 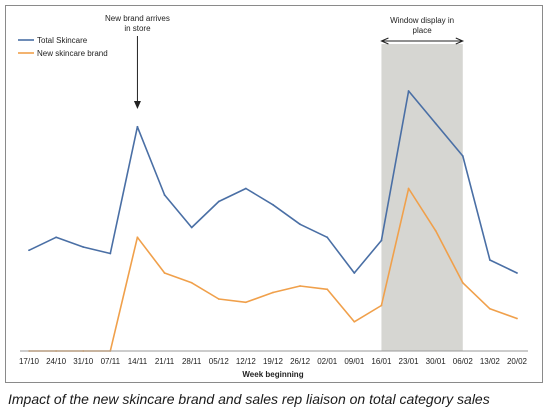 What do you see at coordinates (300, 361) in the screenshot?
I see `x-tick-label: 26/12` at bounding box center [300, 361].